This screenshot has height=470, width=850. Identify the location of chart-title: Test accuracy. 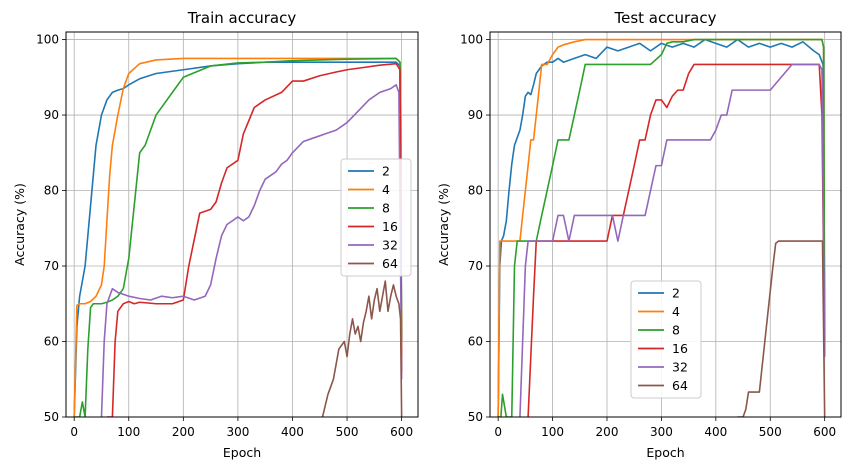
(665, 18).